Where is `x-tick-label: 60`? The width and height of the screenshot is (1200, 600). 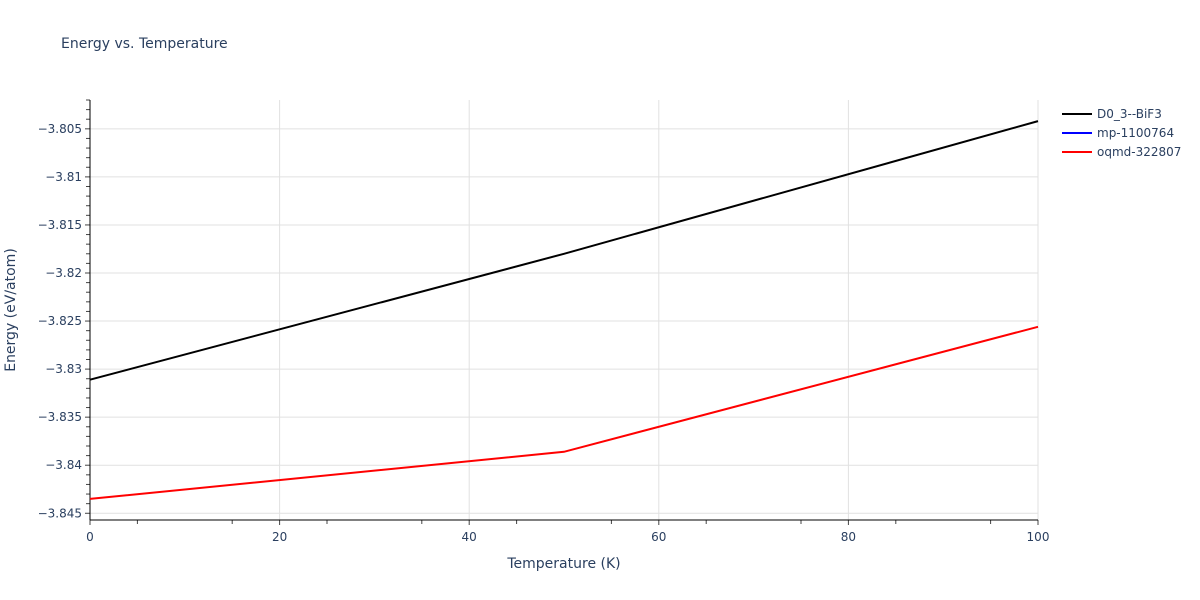
x-tick-label: 60 is located at coordinates (658, 537).